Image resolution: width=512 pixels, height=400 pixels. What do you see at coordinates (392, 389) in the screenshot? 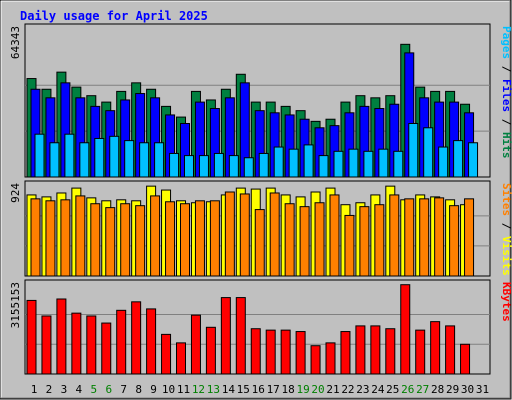
I see `x-tick-label: 25` at bounding box center [392, 389].